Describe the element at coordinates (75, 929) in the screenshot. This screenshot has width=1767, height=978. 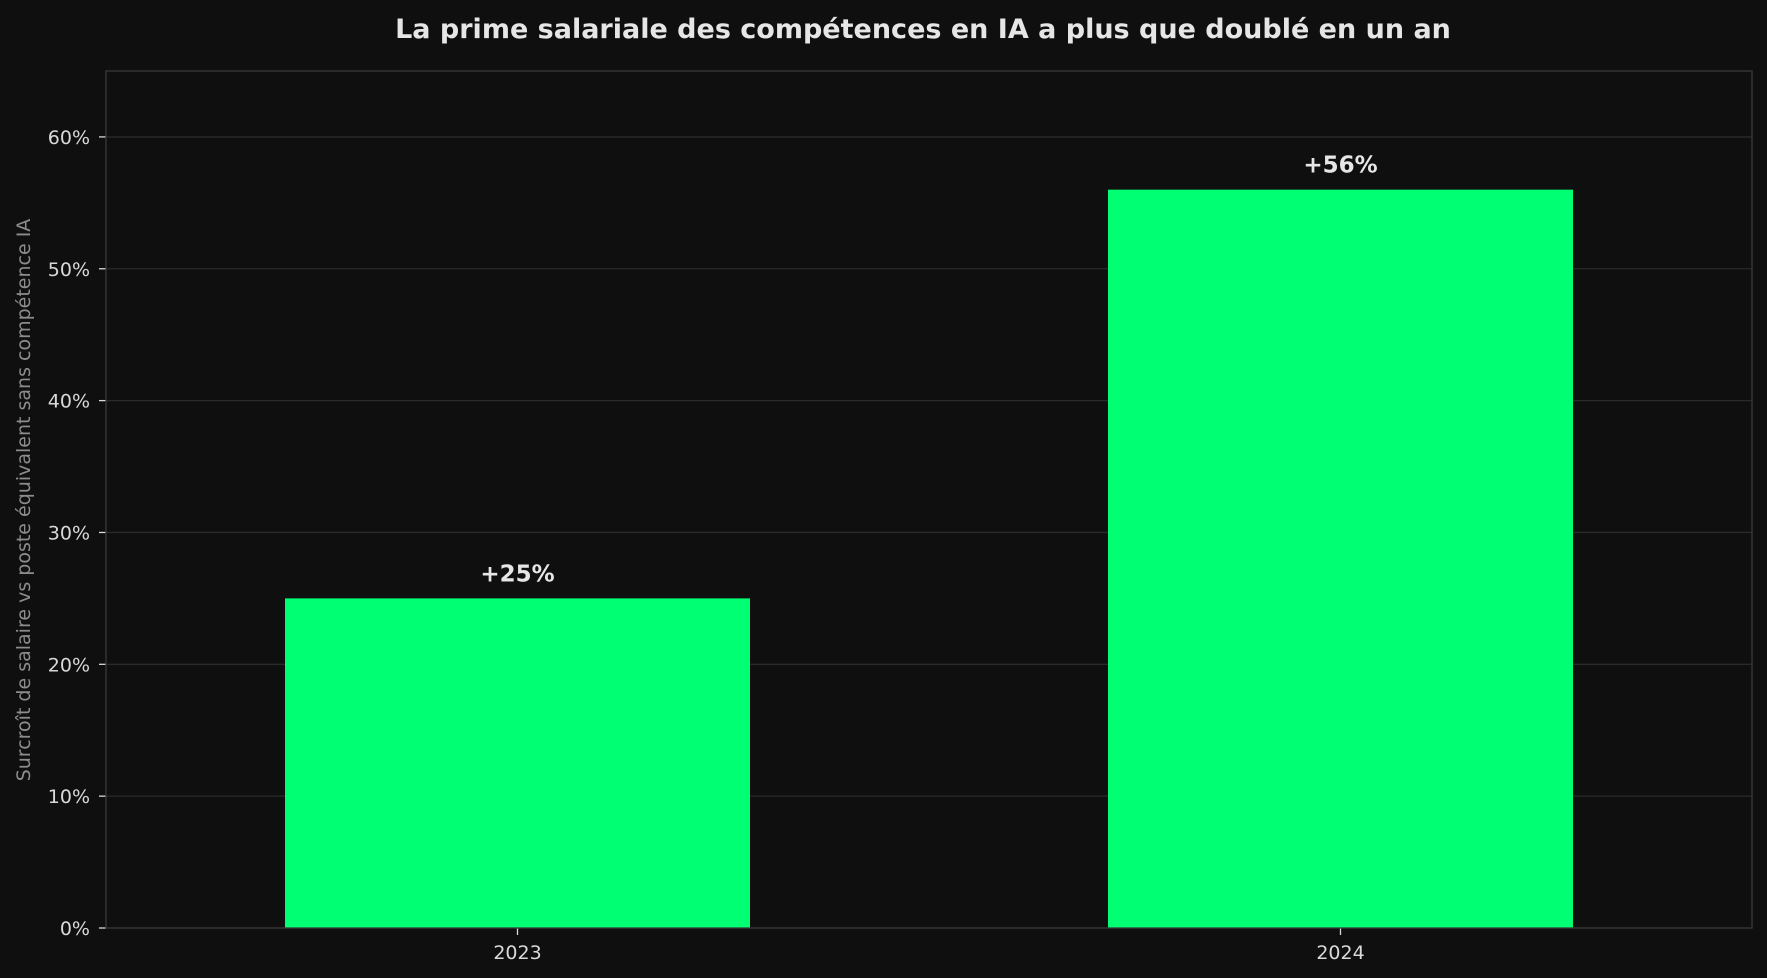
I see `y-tick-label: 0%` at that location.